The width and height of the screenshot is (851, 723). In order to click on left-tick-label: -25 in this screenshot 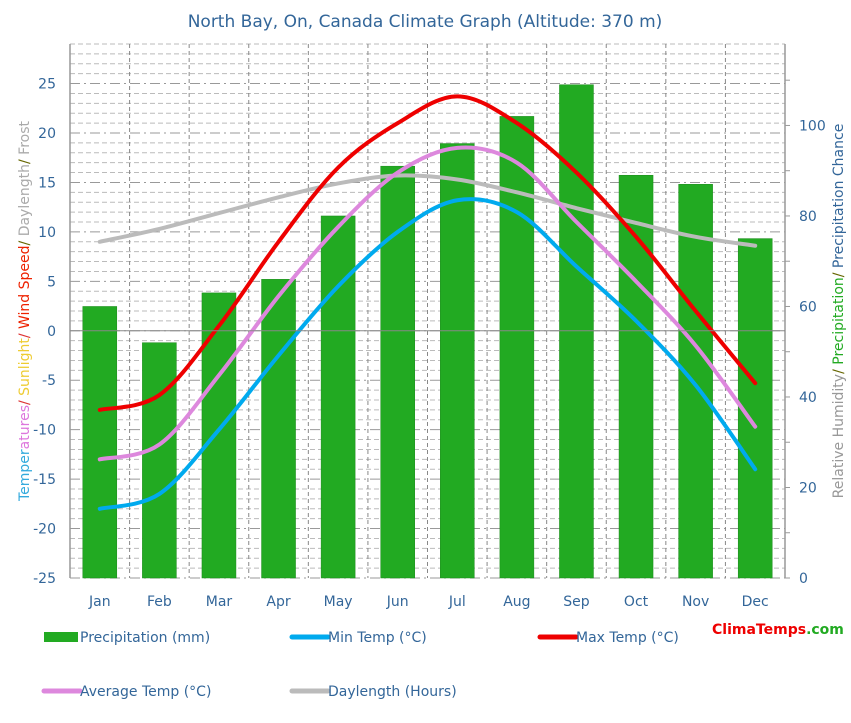, I will do `click(44, 579)`.